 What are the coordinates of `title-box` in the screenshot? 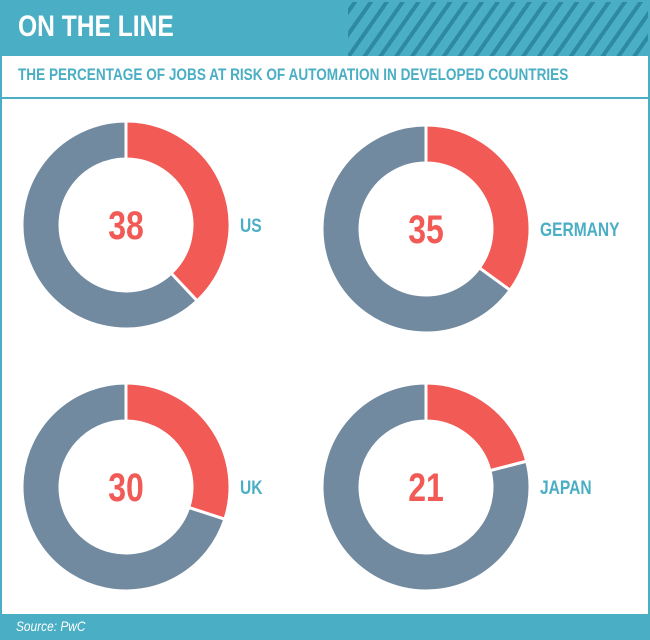 It's located at (175, 29).